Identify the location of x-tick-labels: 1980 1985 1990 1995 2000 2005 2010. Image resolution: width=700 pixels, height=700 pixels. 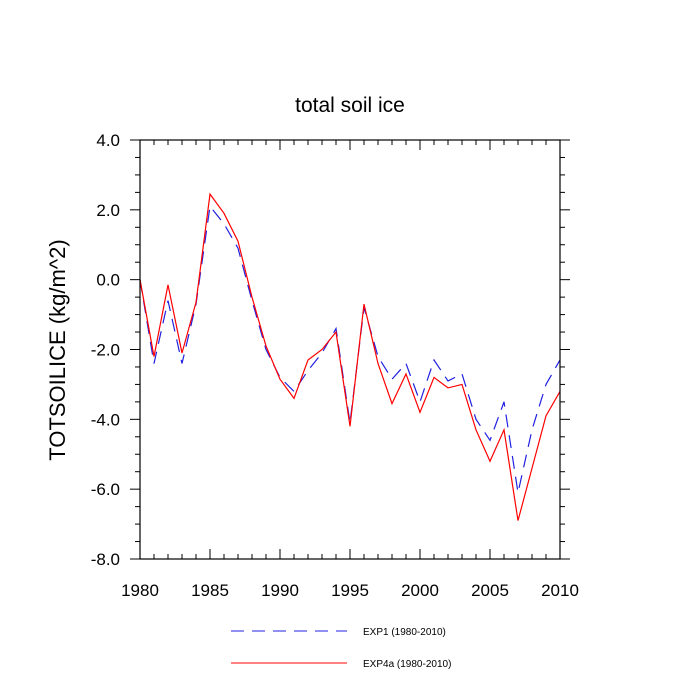
(350, 590).